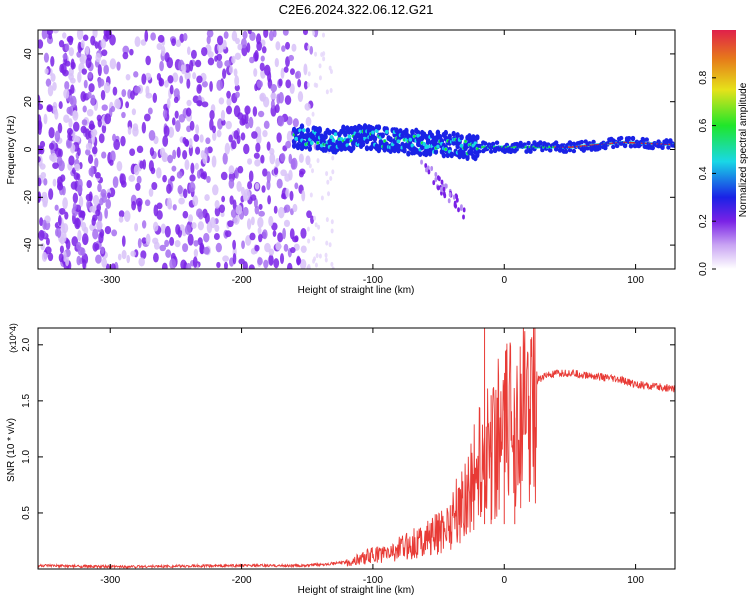  Describe the element at coordinates (26, 344) in the screenshot. I see `snr-ytick-label: 2.0` at that location.